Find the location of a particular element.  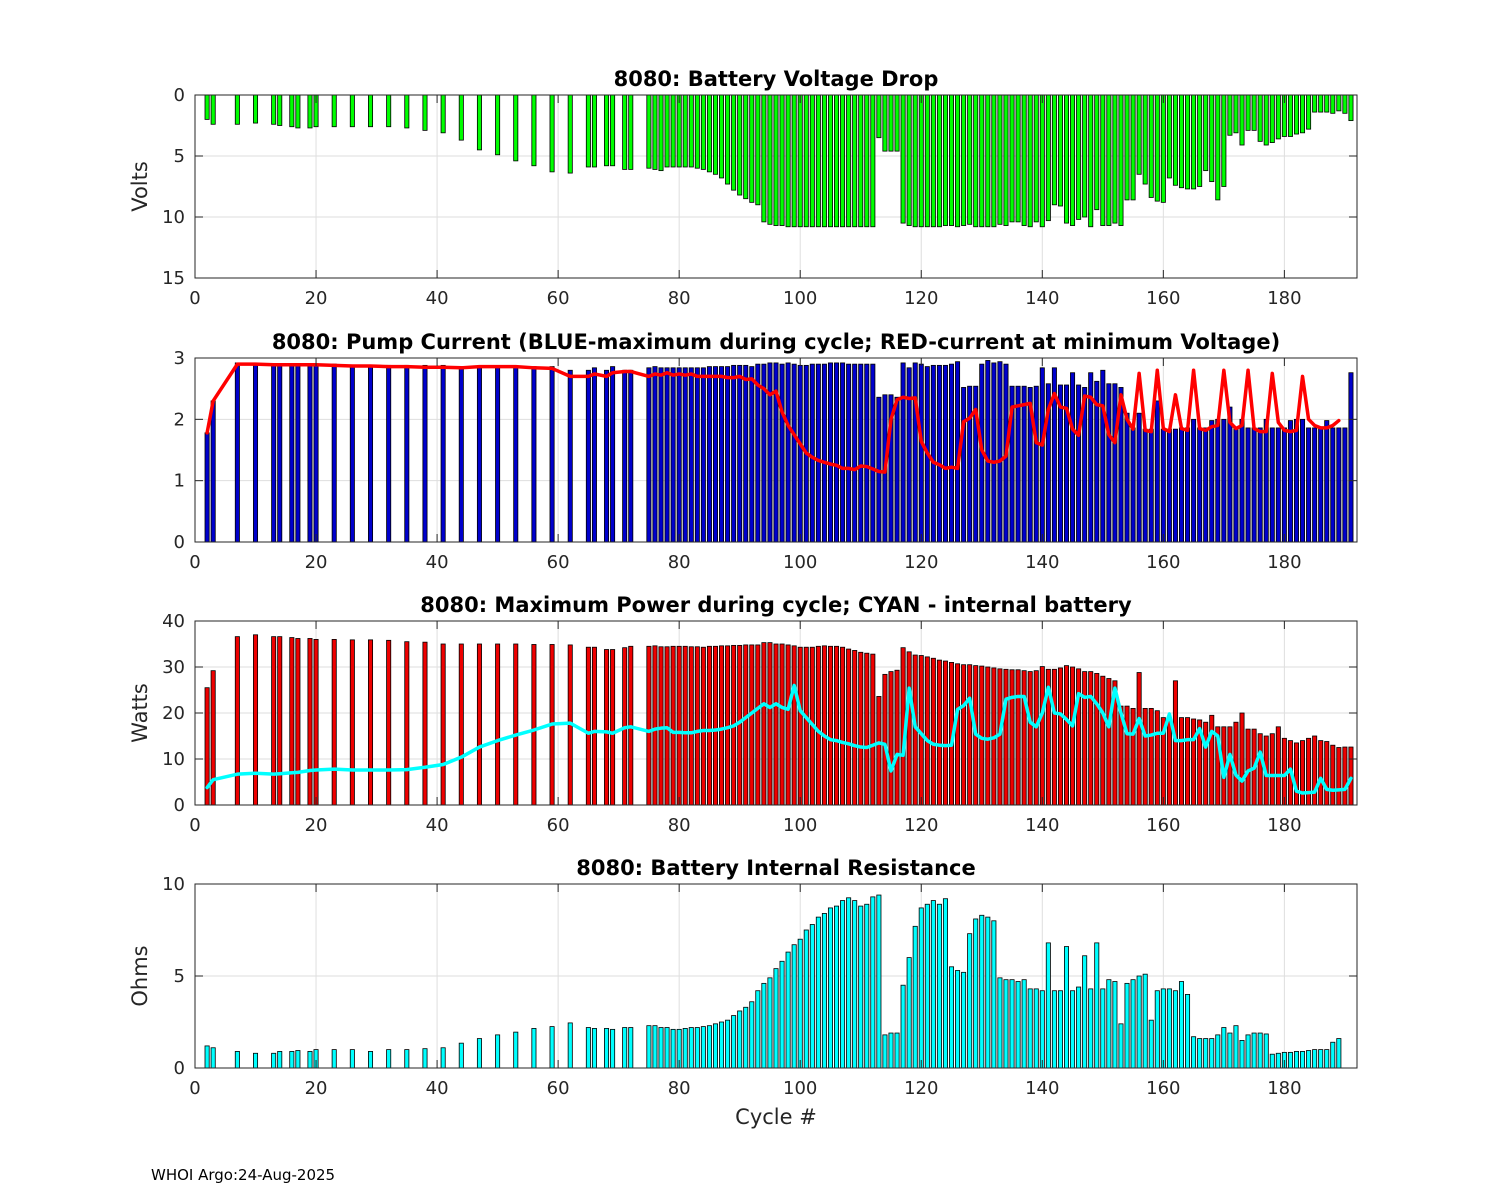

y-tick-label: 3 is located at coordinates (179, 358).